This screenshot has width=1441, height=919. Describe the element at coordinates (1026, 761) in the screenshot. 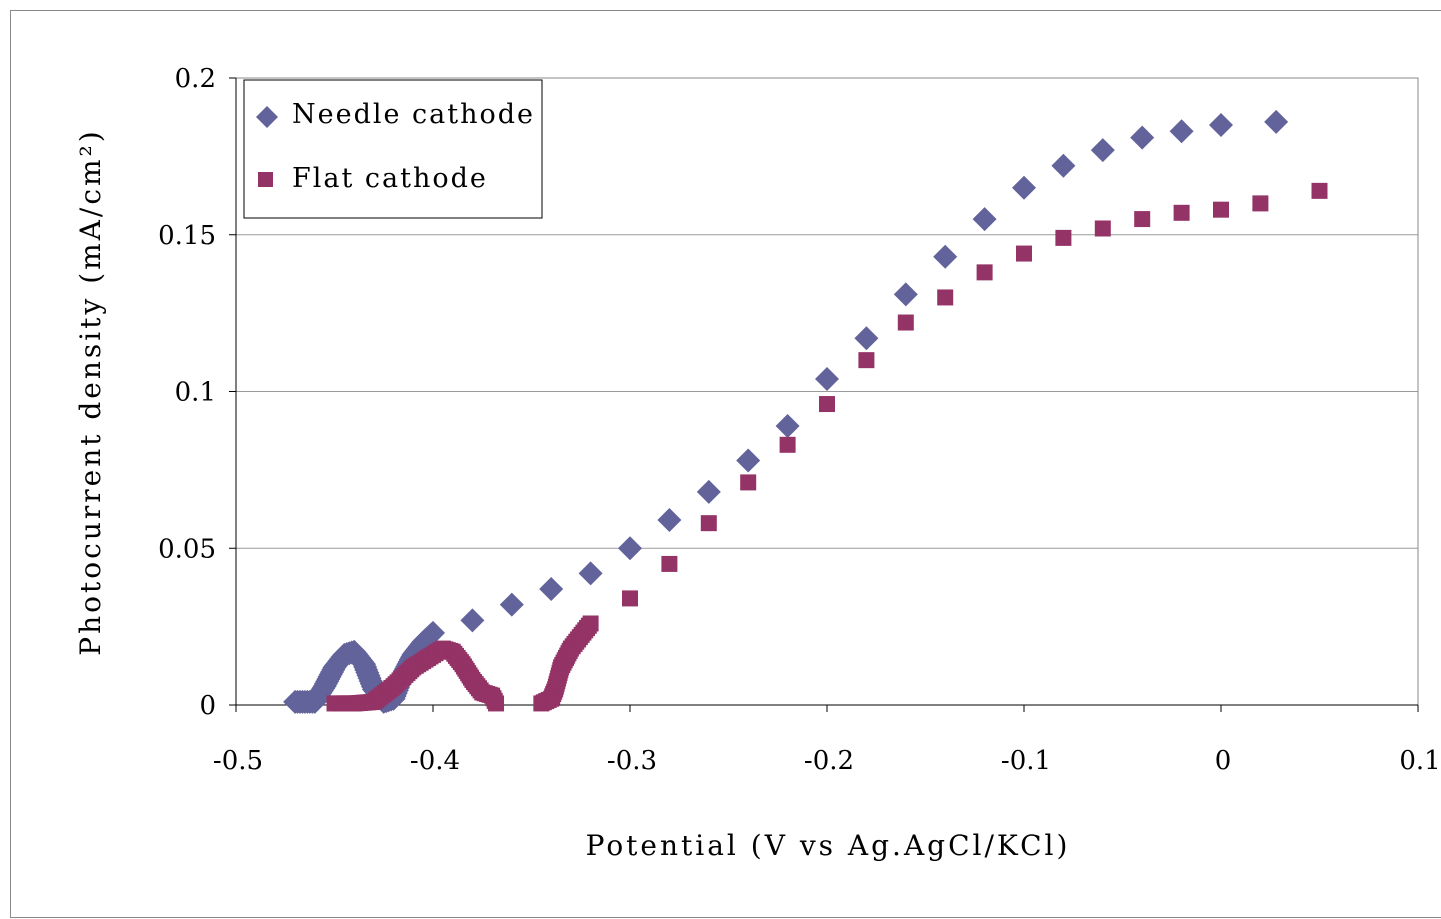

I see `x-tick-label: -0.1` at that location.